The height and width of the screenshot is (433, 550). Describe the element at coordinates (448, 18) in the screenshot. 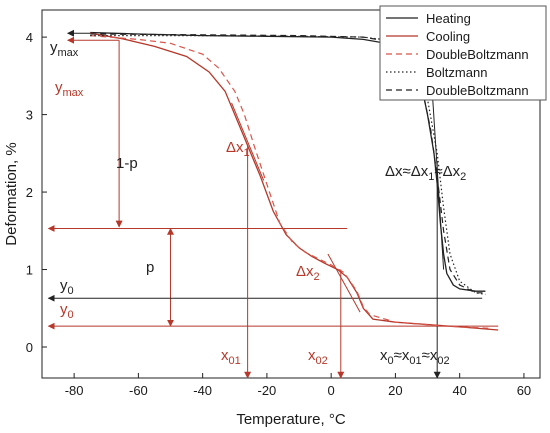

I see `legend-label-0: Heating` at that location.